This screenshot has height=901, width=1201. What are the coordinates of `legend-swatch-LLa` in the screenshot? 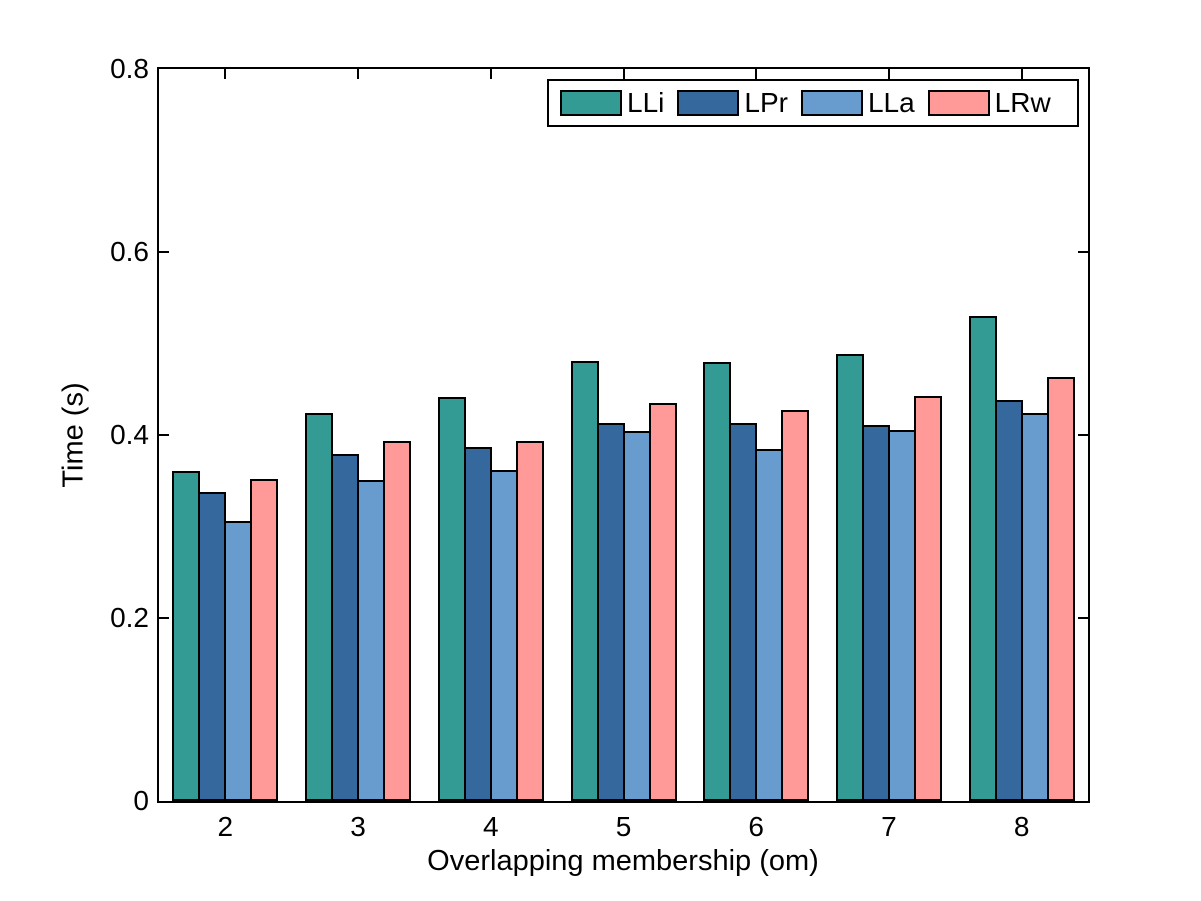 It's located at (831, 103).